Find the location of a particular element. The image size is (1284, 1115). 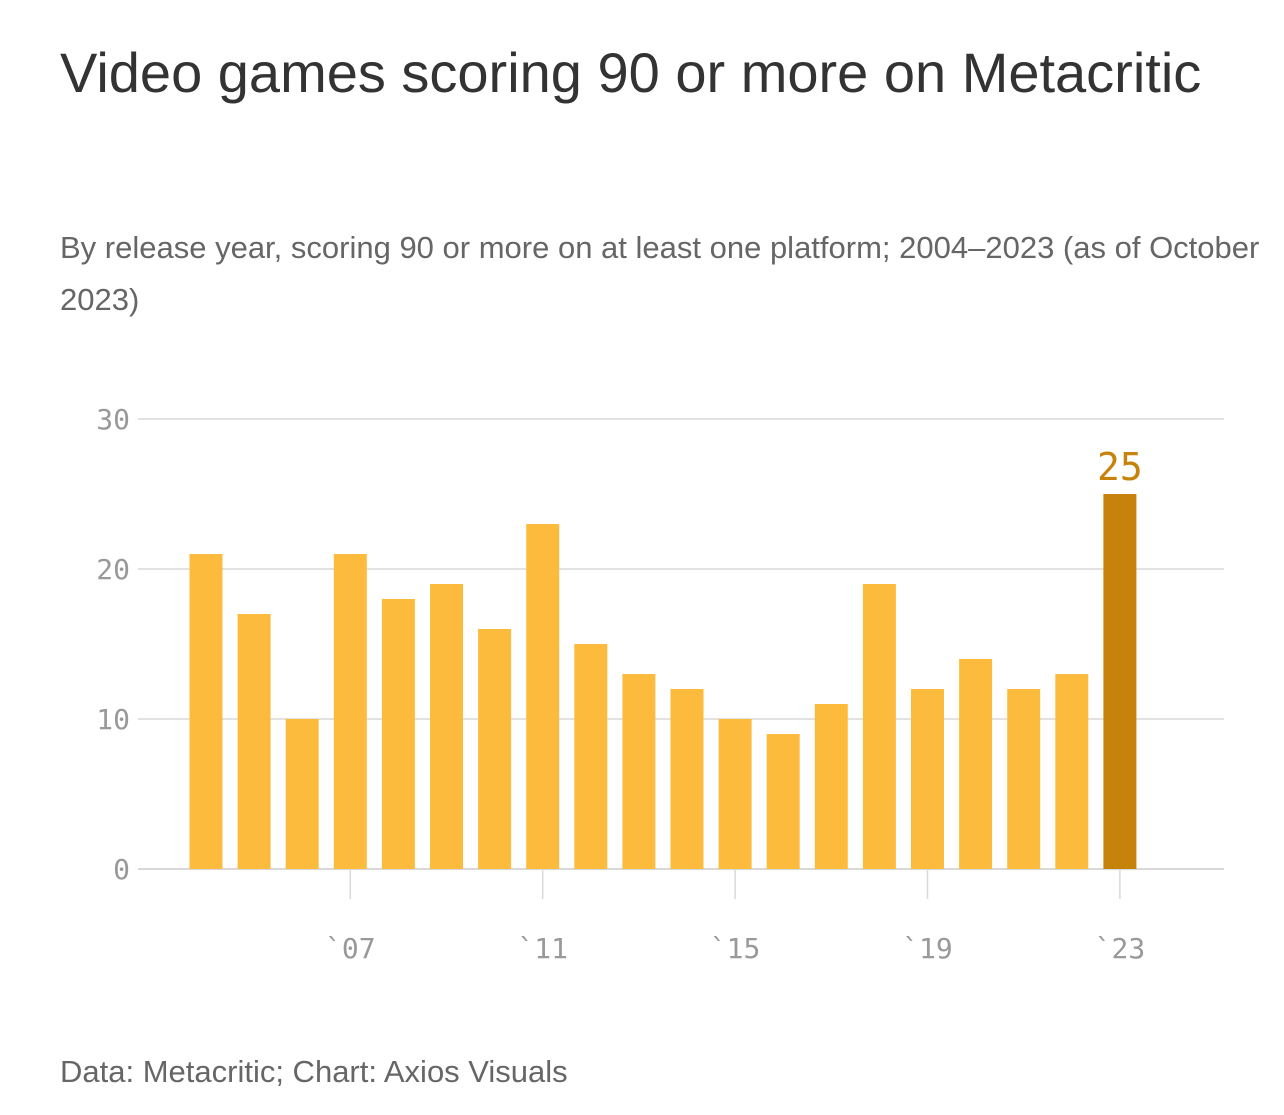

y-tick-label: 0 is located at coordinates (121, 869).